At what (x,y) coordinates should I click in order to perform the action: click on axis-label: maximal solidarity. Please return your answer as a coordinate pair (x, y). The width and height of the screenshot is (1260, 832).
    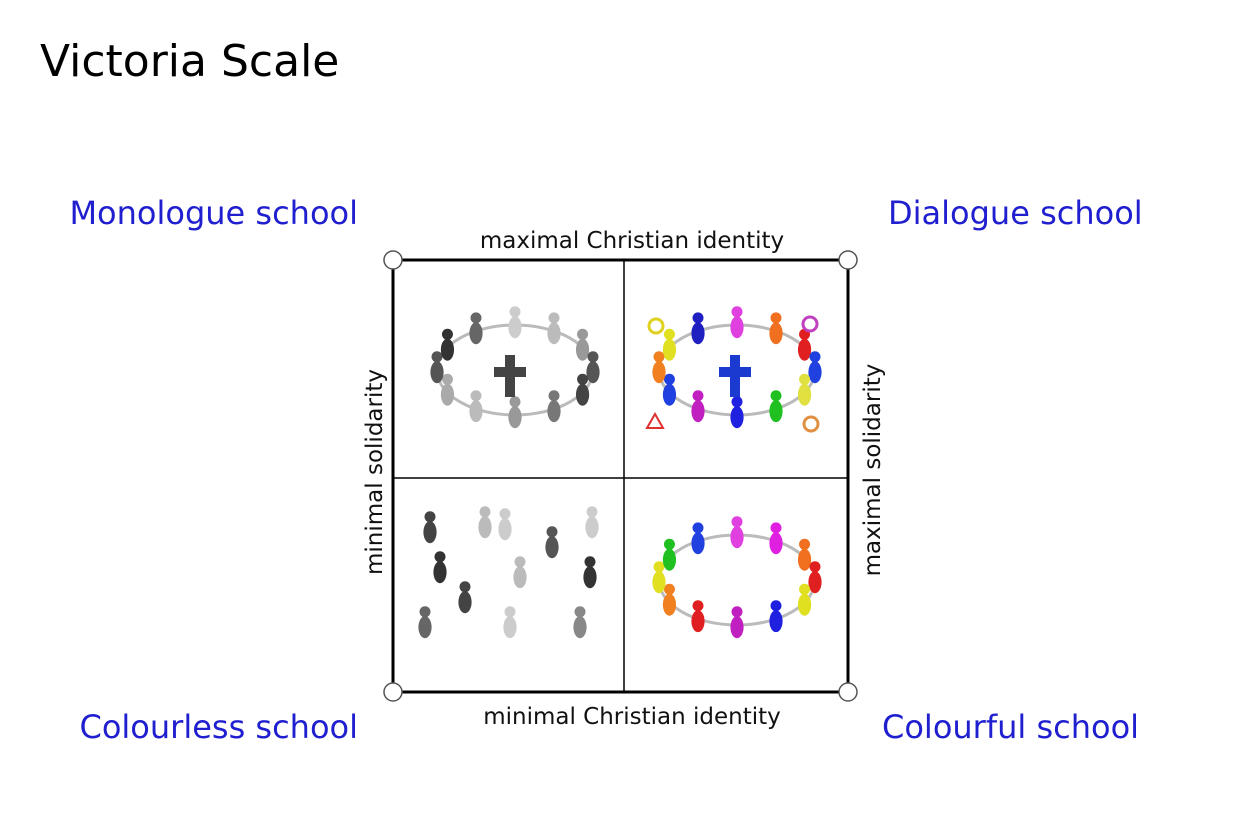
    Looking at the image, I should click on (873, 470).